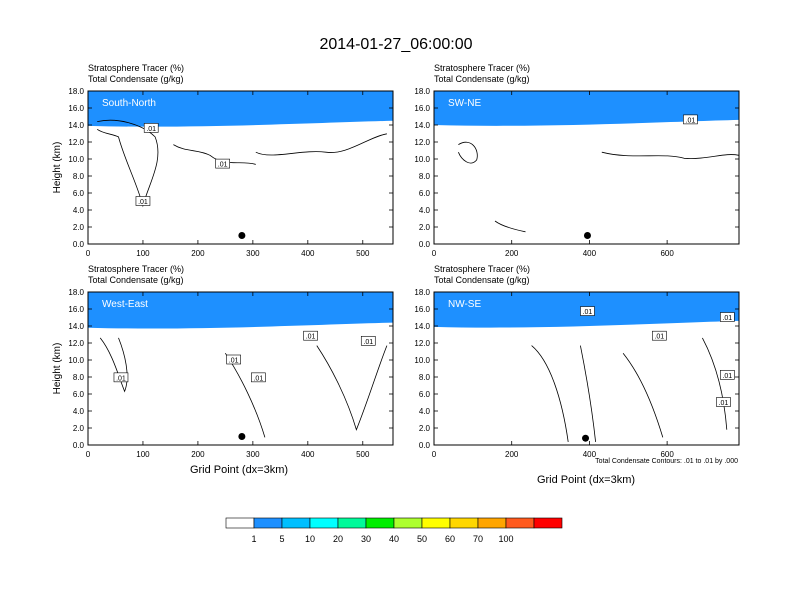 Image resolution: width=792 pixels, height=612 pixels. What do you see at coordinates (253, 539) in the screenshot?
I see `colorbar-label: 1` at bounding box center [253, 539].